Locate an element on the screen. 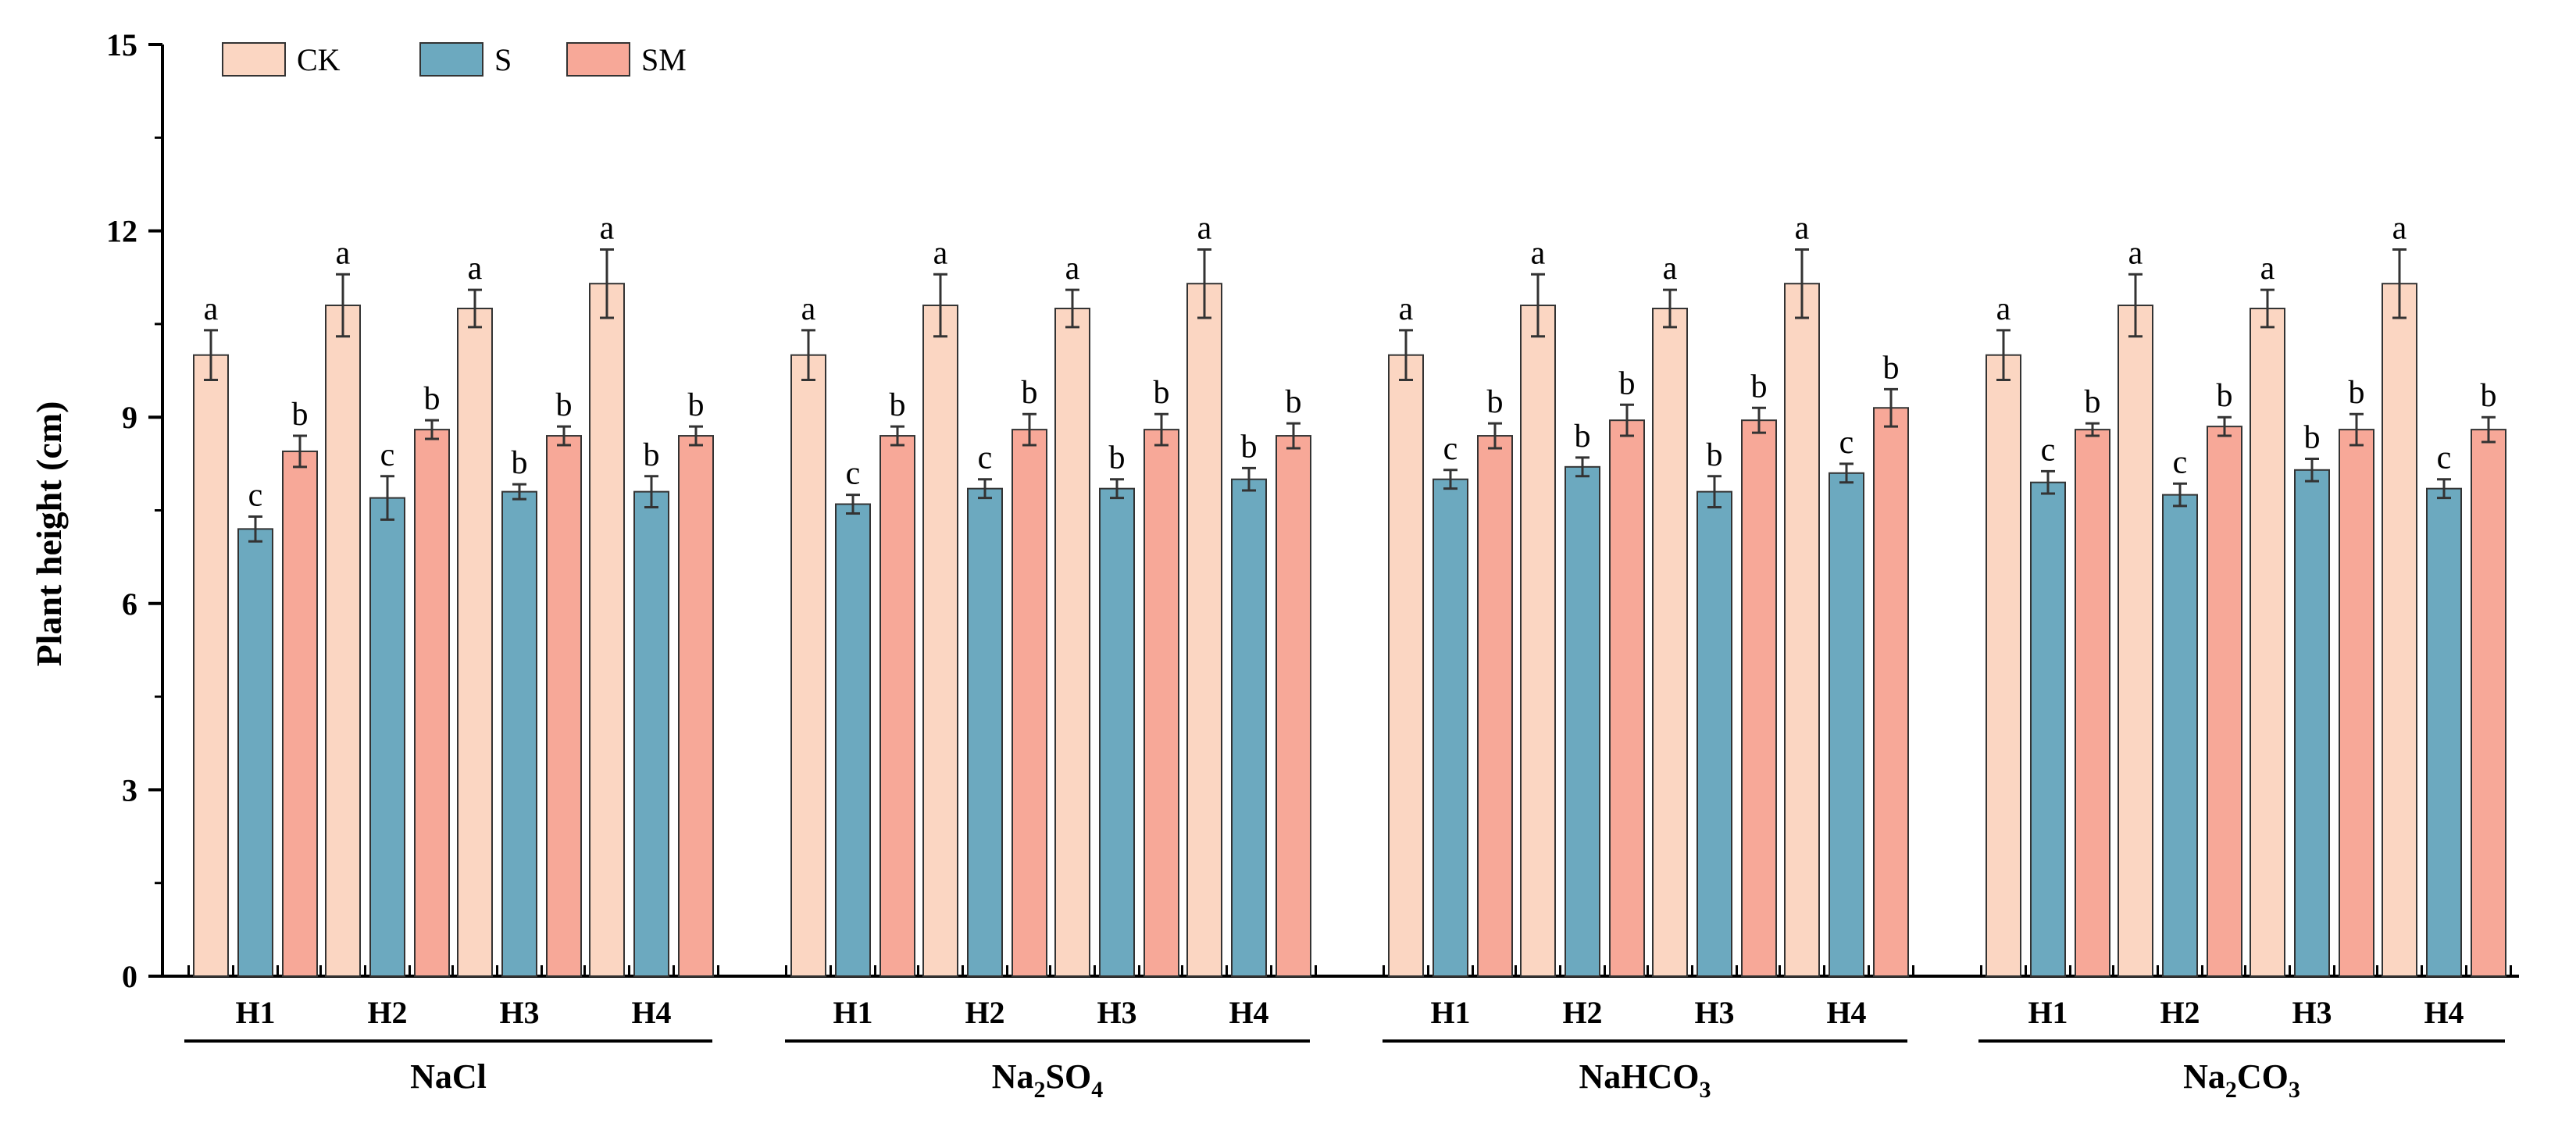 This screenshot has width=2576, height=1123. legend-swatch-ck is located at coordinates (254, 59).